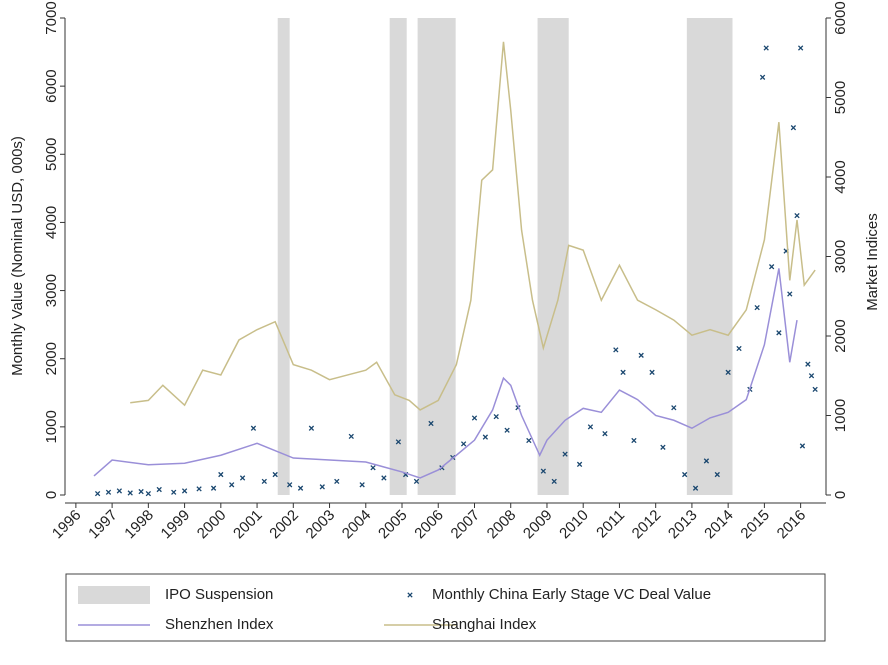 The height and width of the screenshot is (665, 888). What do you see at coordinates (357, 525) in the screenshot?
I see `x-tick-label: 2004` at bounding box center [357, 525].